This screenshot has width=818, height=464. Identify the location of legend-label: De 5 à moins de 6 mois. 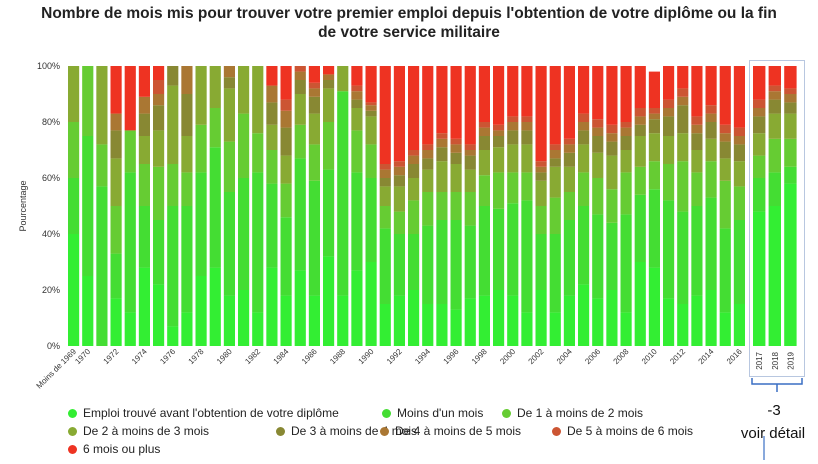
(630, 431).